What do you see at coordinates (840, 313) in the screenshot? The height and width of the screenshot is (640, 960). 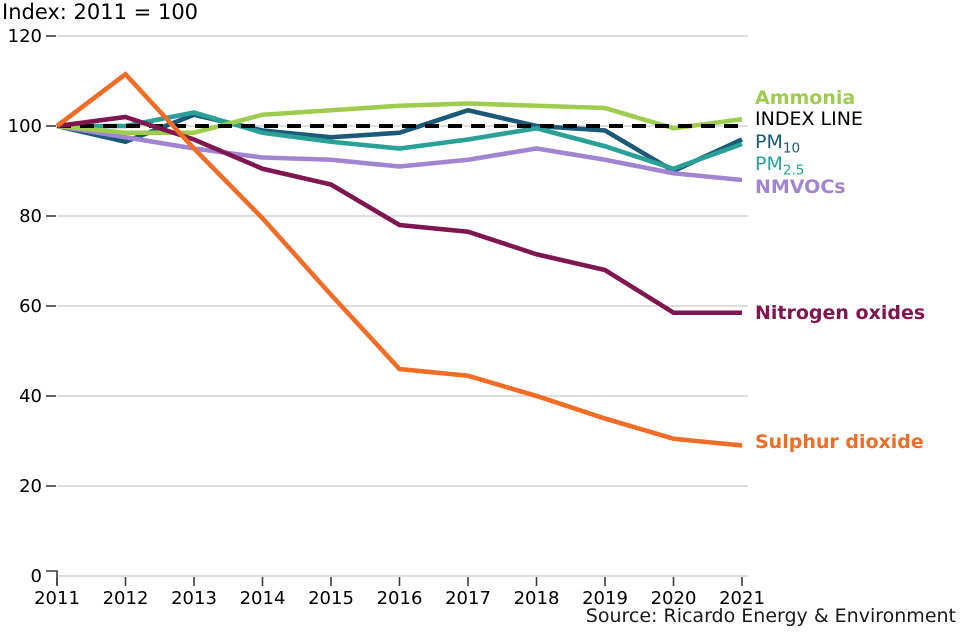 I see `series-label-nitrogen-oxides: Nitrogen oxides` at bounding box center [840, 313].